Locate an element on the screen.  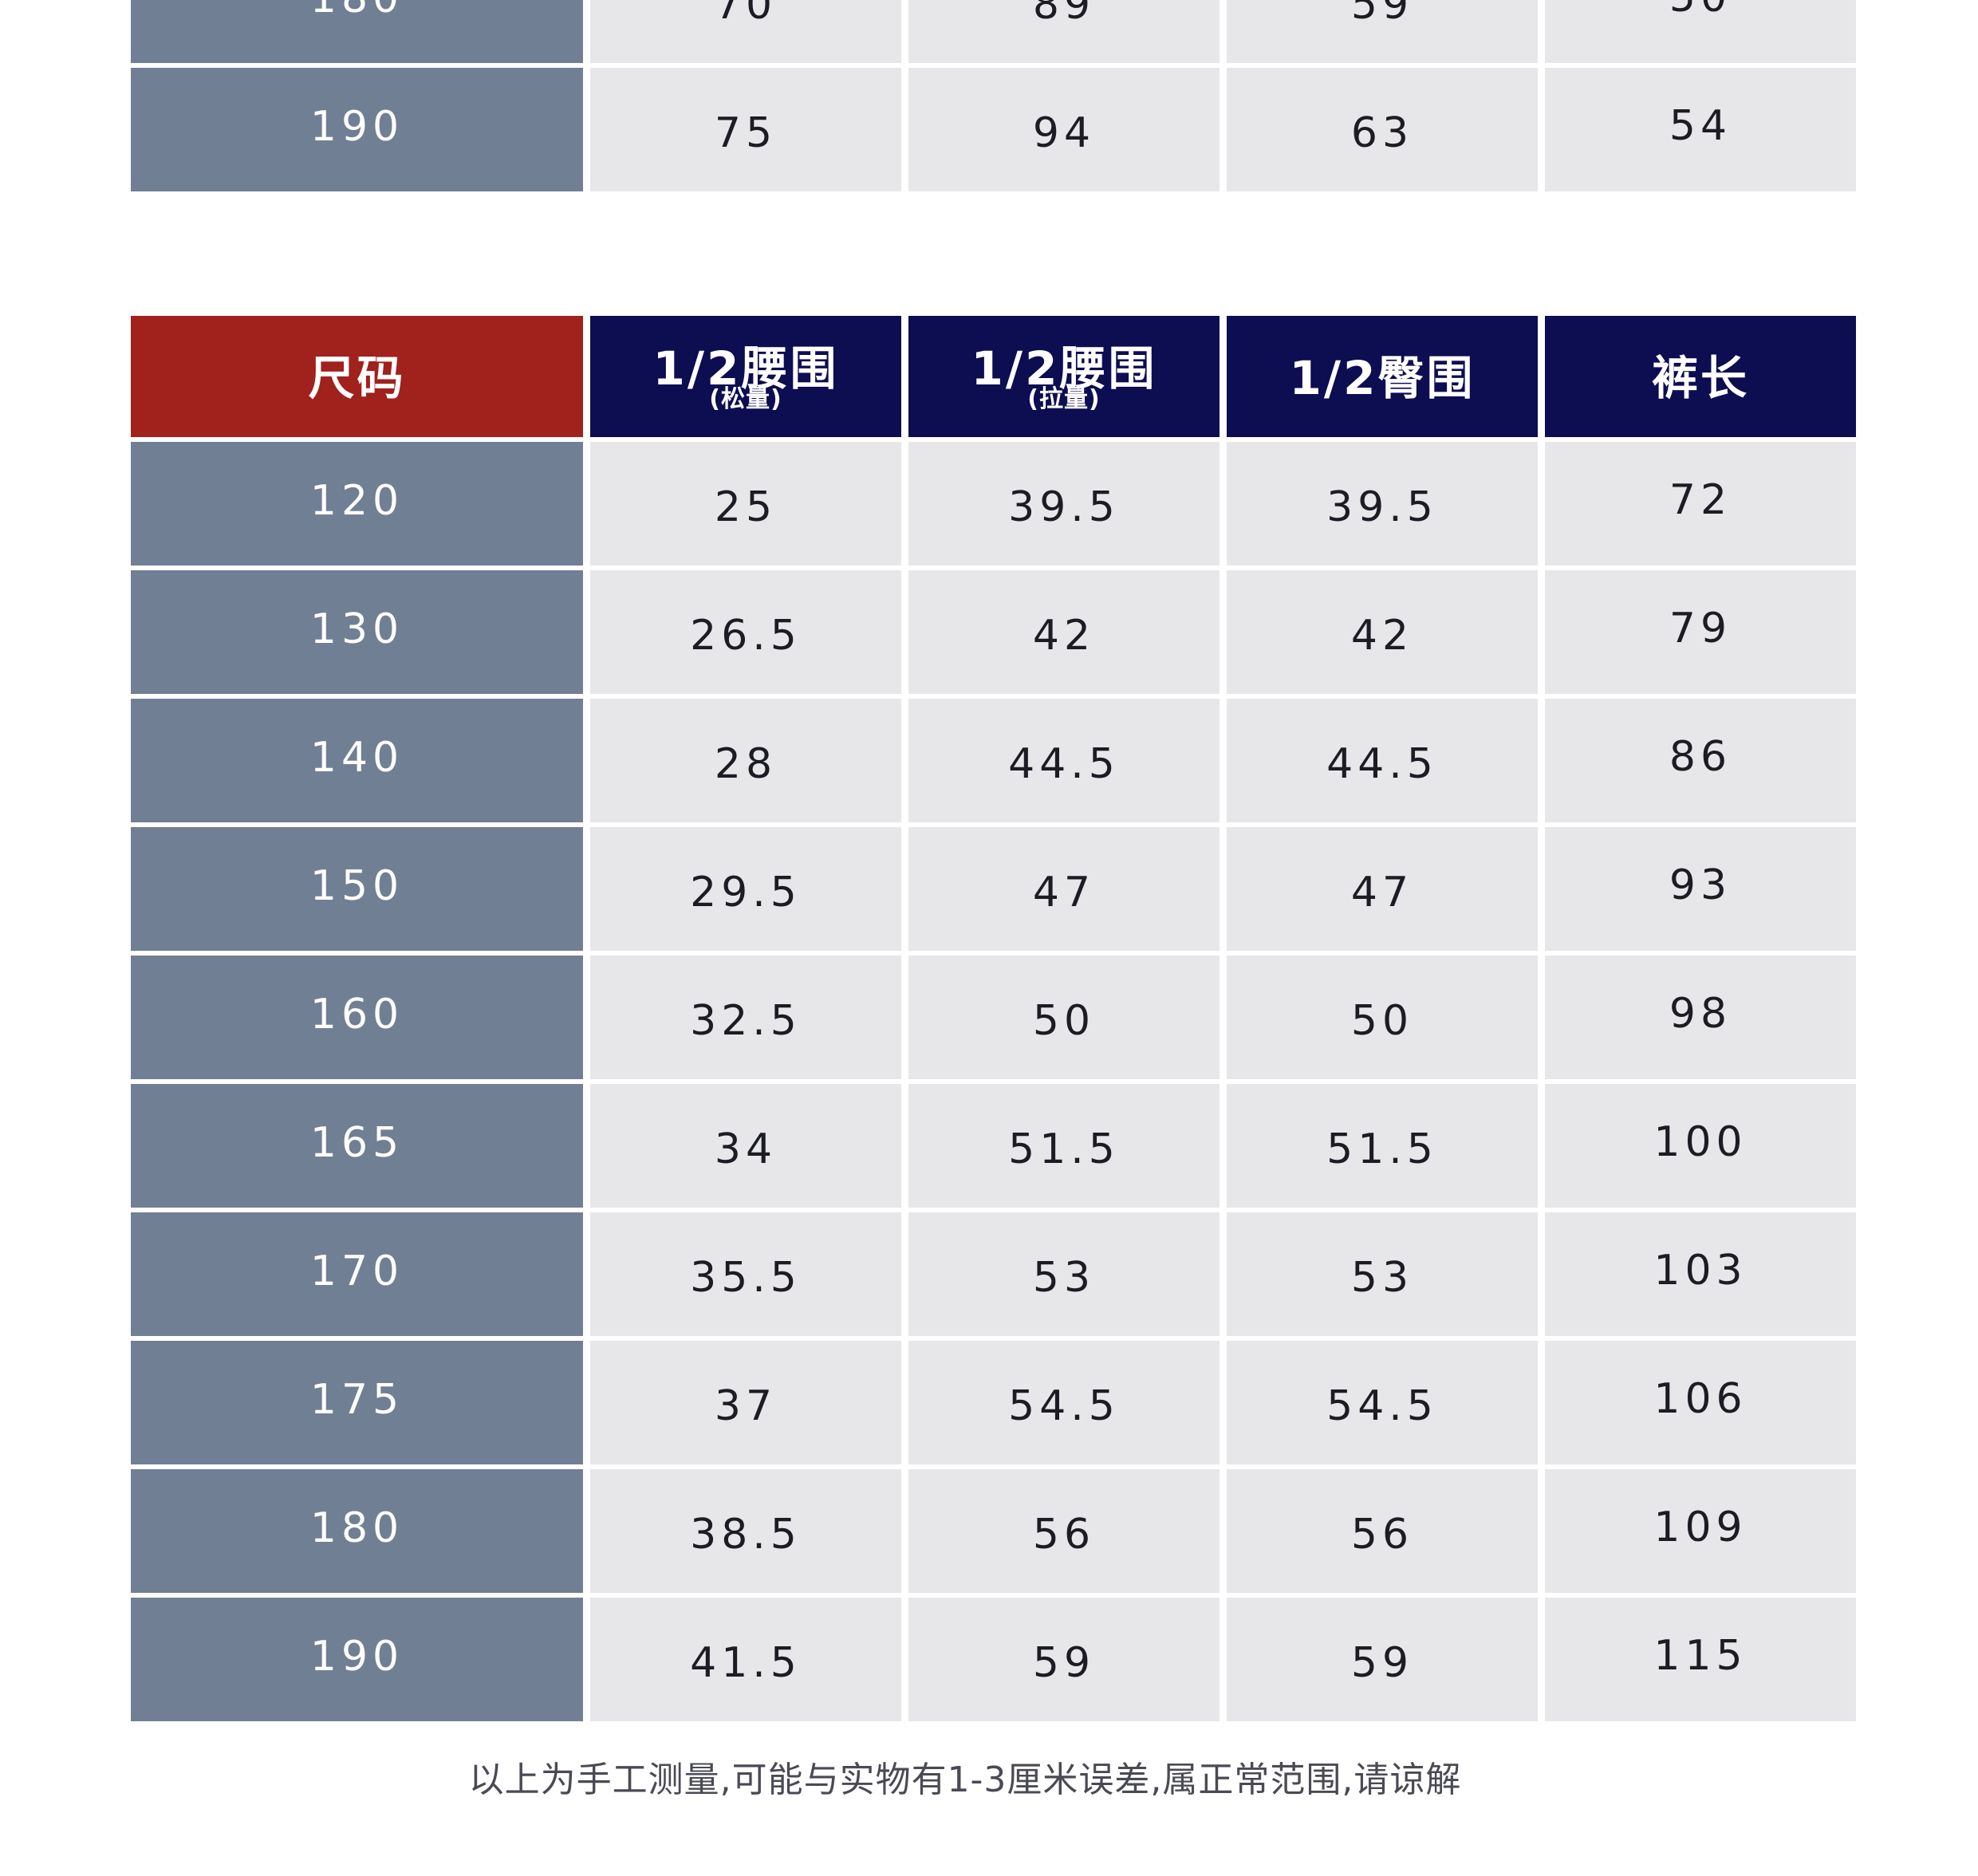
table-row: 190 41.5 59 59 115 is located at coordinates (994, 1660).